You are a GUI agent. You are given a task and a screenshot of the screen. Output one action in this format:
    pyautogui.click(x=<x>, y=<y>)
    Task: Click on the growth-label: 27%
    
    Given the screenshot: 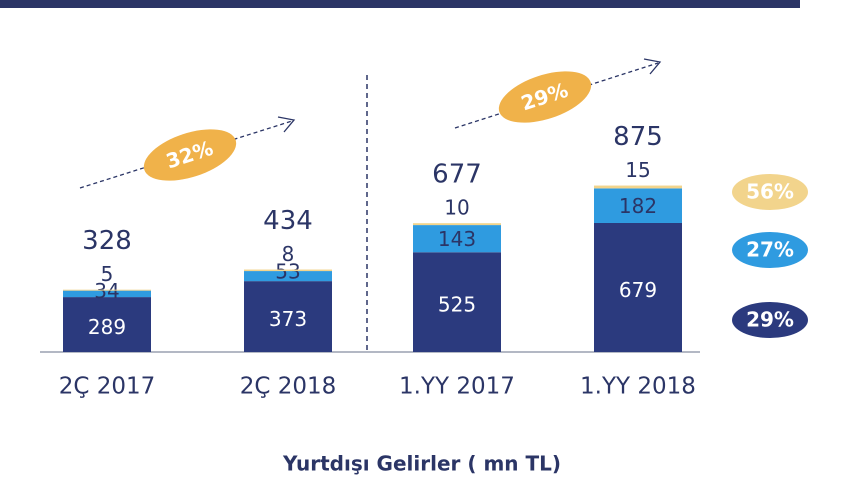 What is the action you would take?
    pyautogui.click(x=770, y=250)
    